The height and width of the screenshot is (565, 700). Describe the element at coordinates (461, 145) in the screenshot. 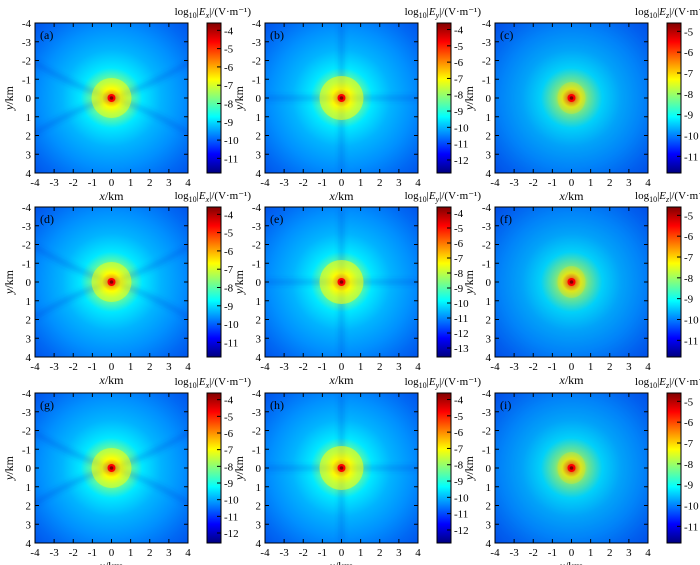

I see `colorbar-tick-label: -11` at that location.